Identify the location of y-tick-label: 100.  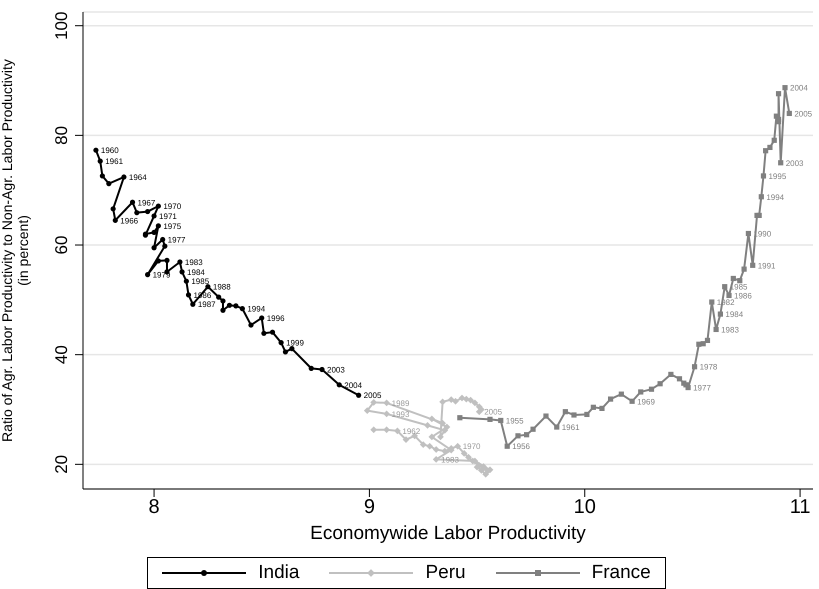
(61, 26).